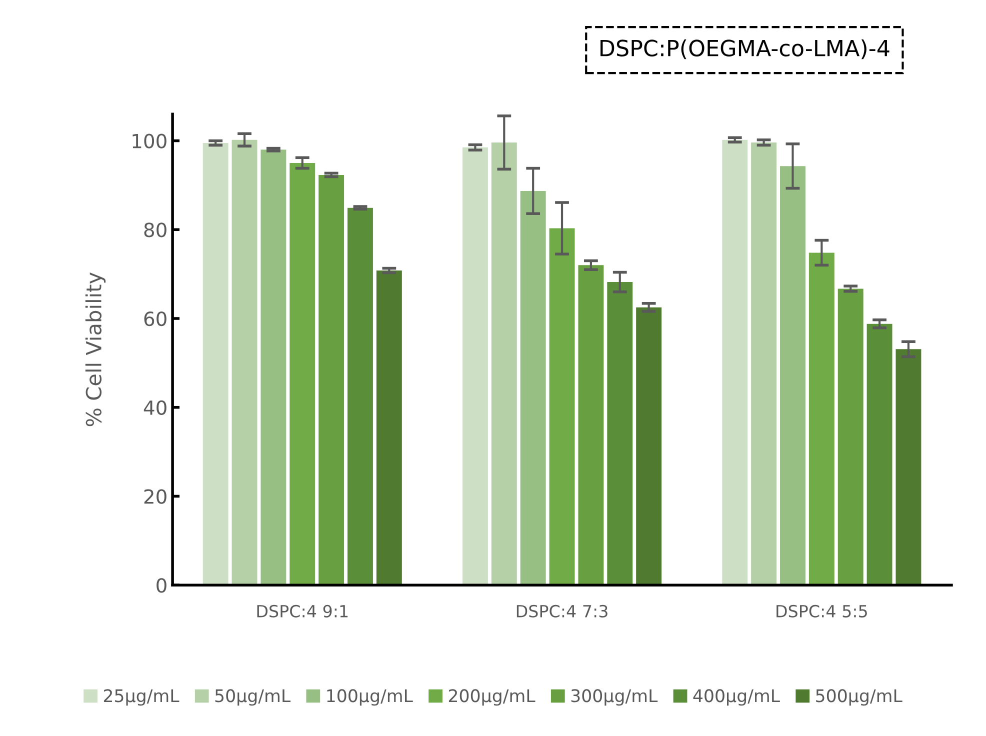  I want to click on legend-label: 100µg/mL, so click(370, 697).